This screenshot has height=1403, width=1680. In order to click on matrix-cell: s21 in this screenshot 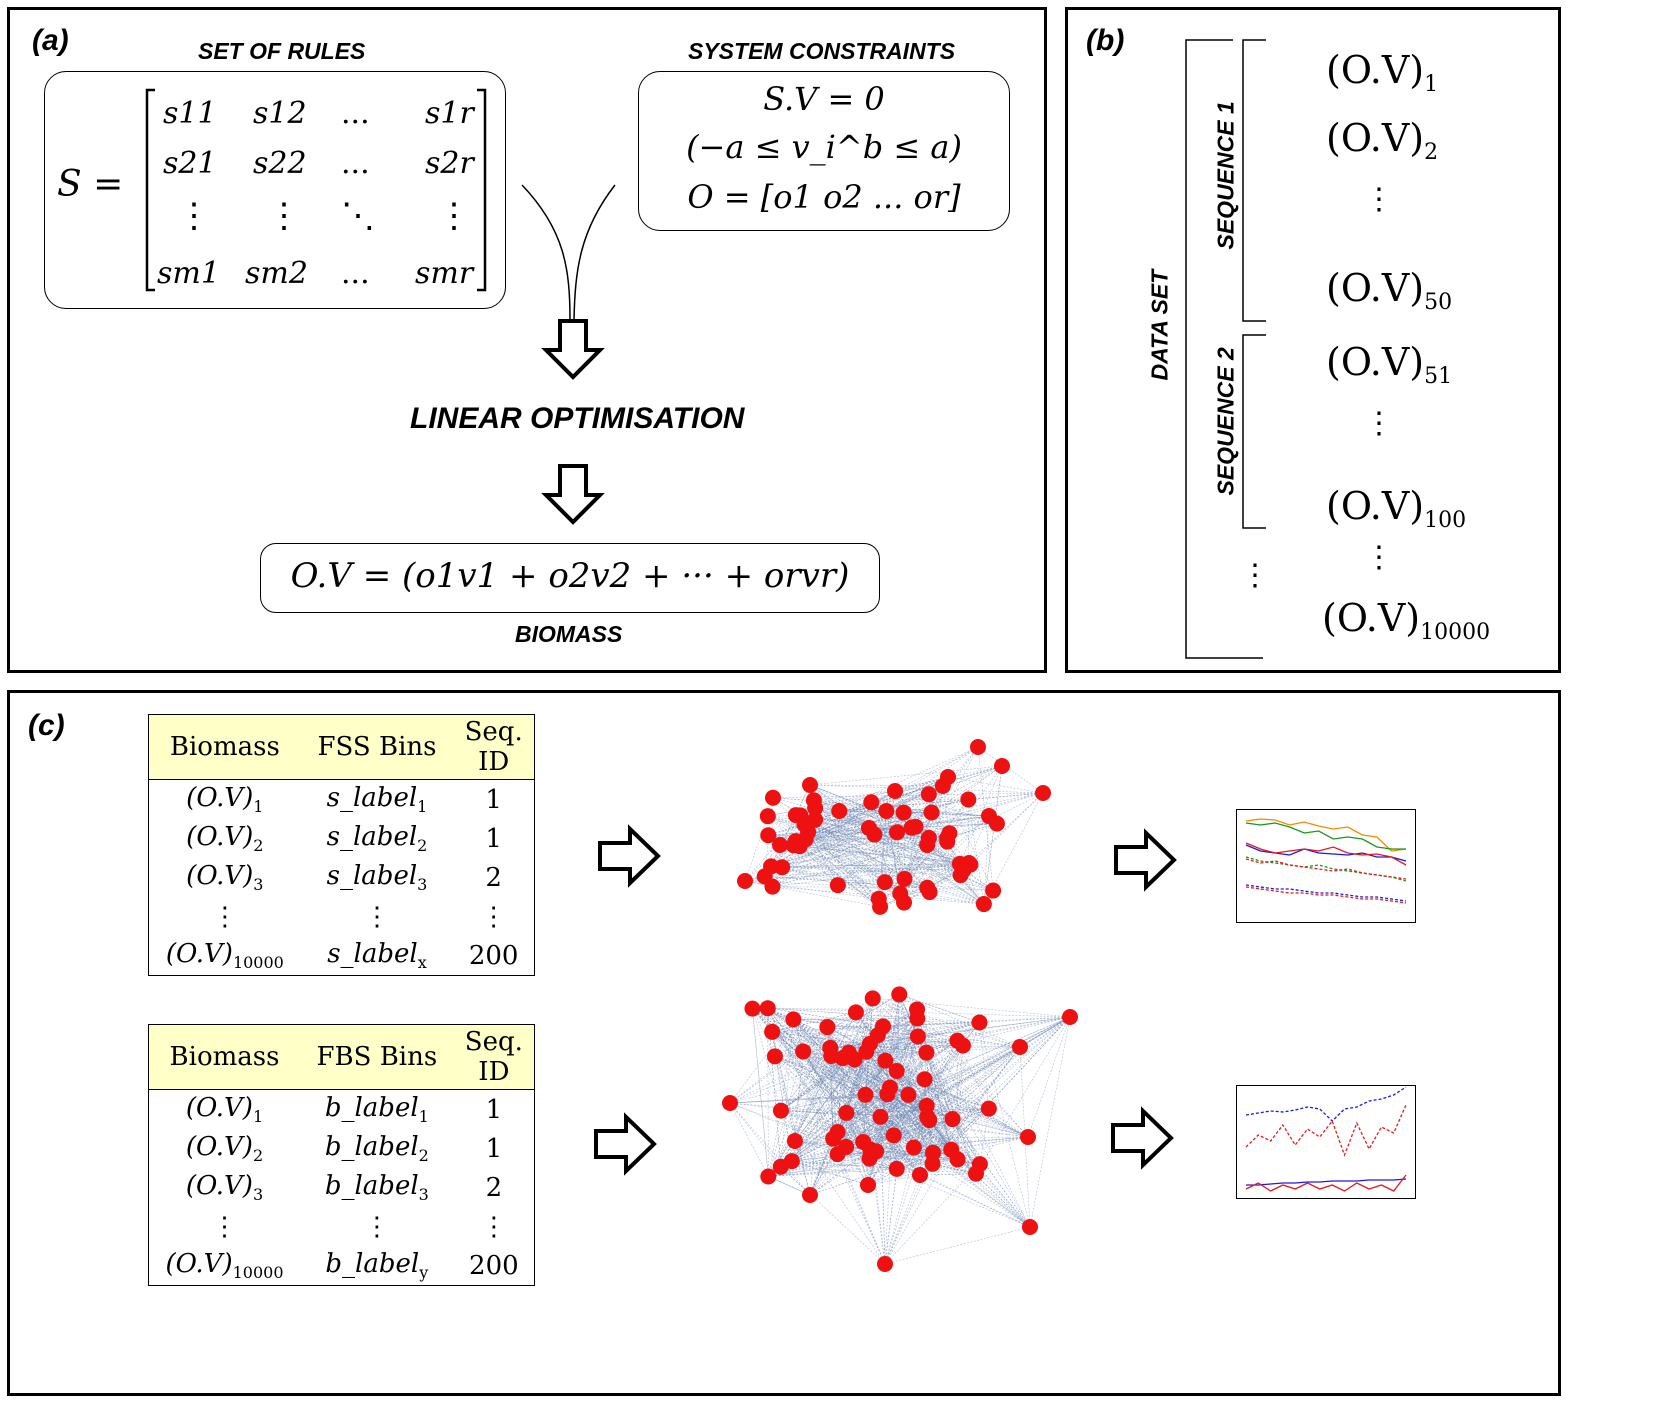, I will do `click(190, 163)`.